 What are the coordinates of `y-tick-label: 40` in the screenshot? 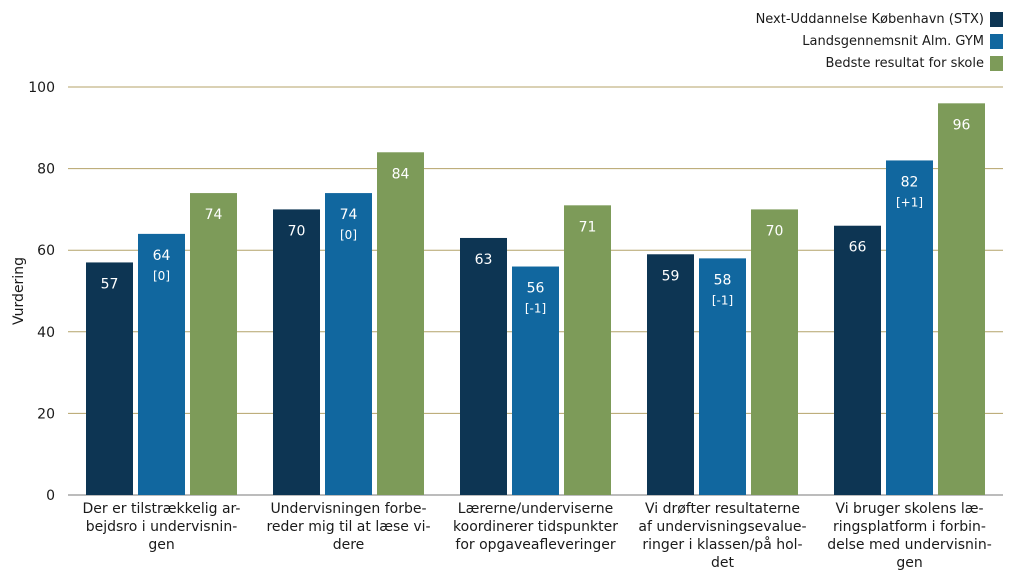 It's located at (46, 333).